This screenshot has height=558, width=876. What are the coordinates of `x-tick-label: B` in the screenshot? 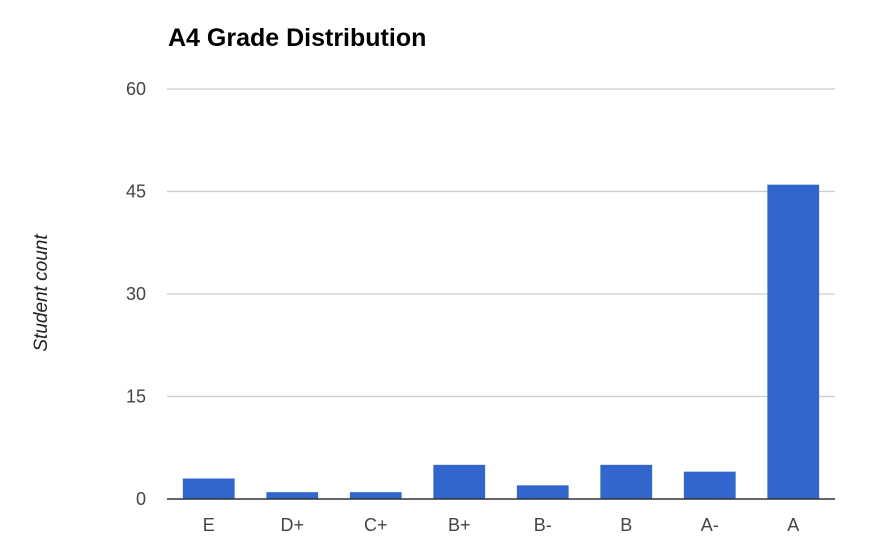 It's located at (626, 525).